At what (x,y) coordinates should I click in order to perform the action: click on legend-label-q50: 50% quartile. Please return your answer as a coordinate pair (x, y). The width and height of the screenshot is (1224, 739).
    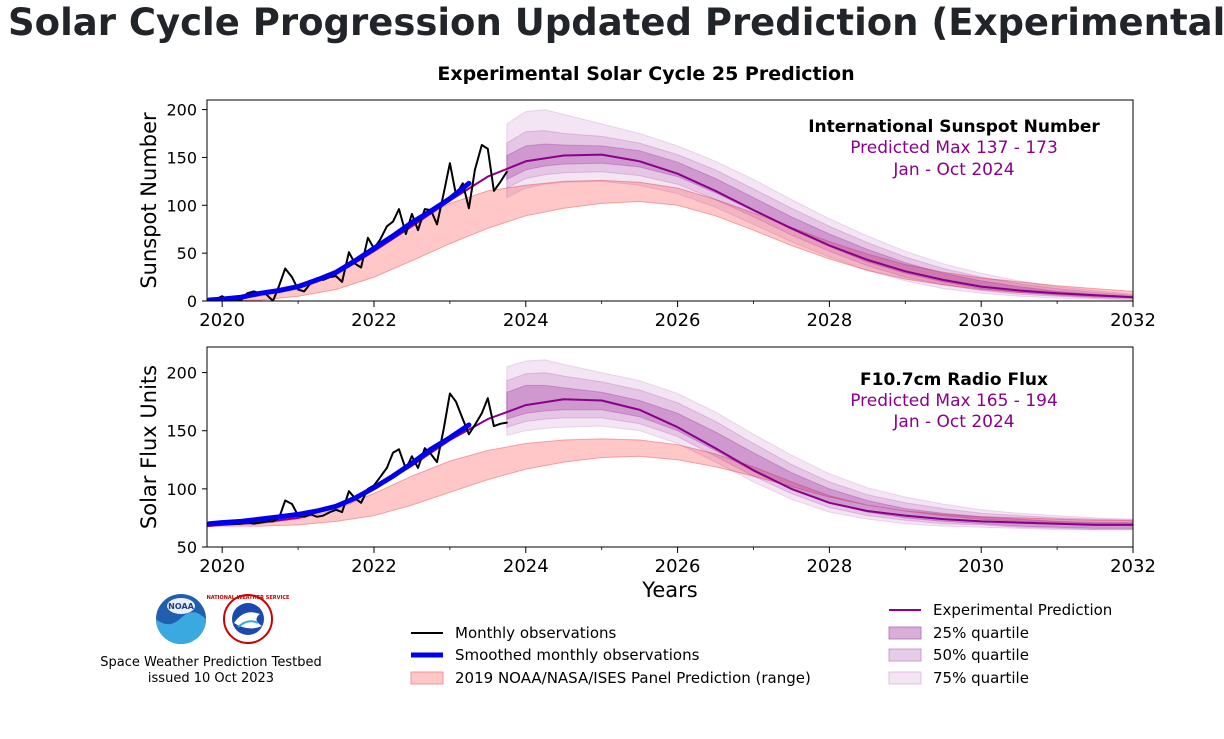
    Looking at the image, I should click on (981, 655).